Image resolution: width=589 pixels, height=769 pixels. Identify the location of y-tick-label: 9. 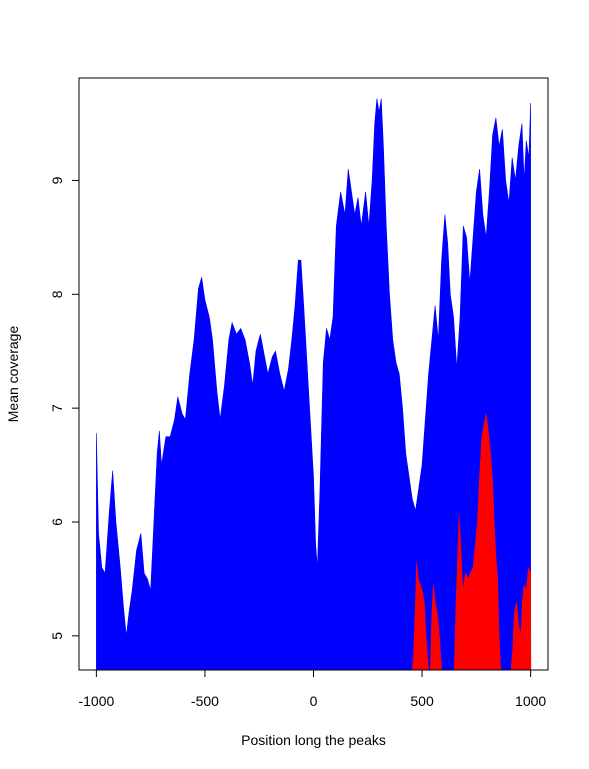
(57, 180).